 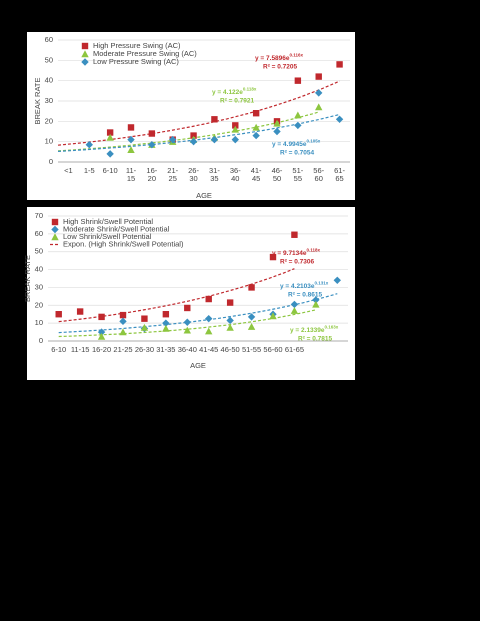 I want to click on equation-exponent: 0.116x, so click(x=297, y=55).